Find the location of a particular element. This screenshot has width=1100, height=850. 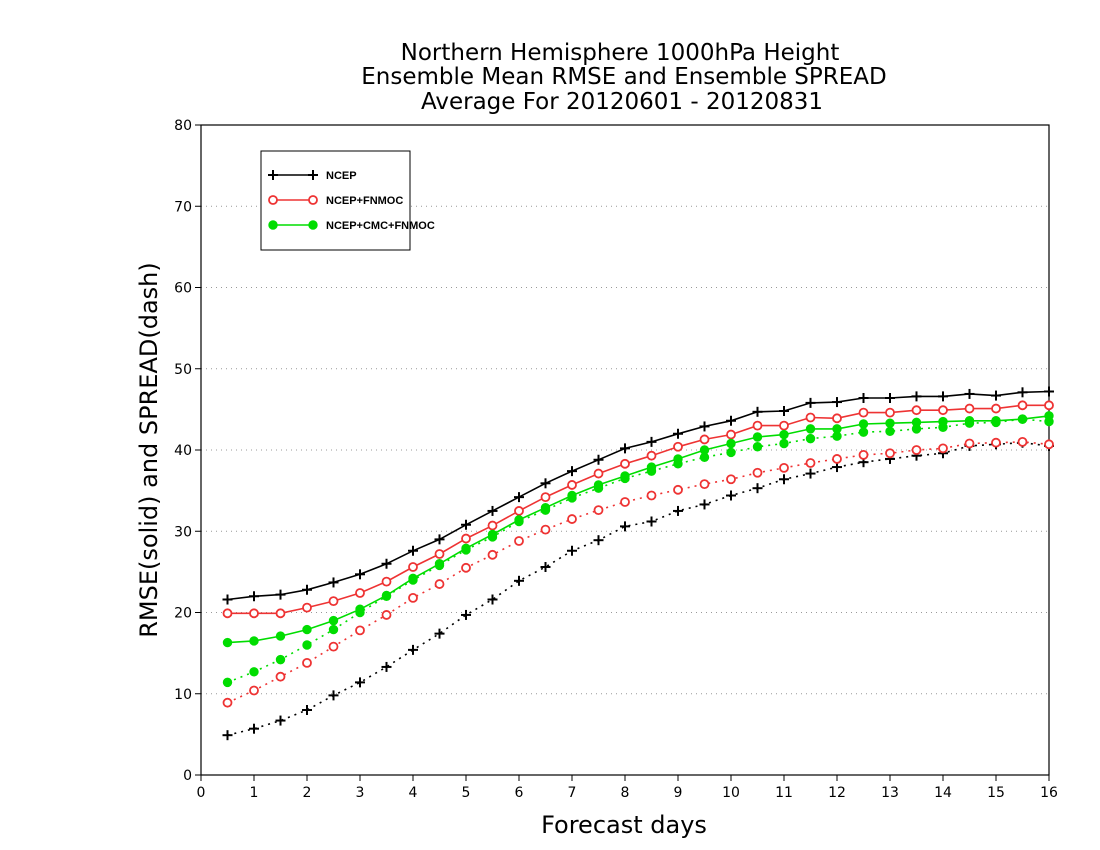

x-tick-label: 5 is located at coordinates (466, 793).